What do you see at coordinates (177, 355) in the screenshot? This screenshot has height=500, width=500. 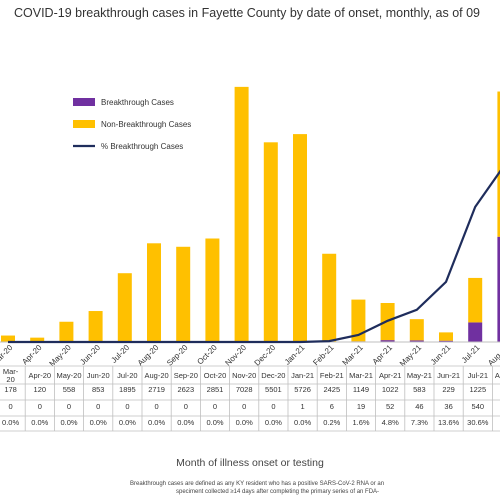 I see `category-label-sep-20: Sep-20` at bounding box center [177, 355].